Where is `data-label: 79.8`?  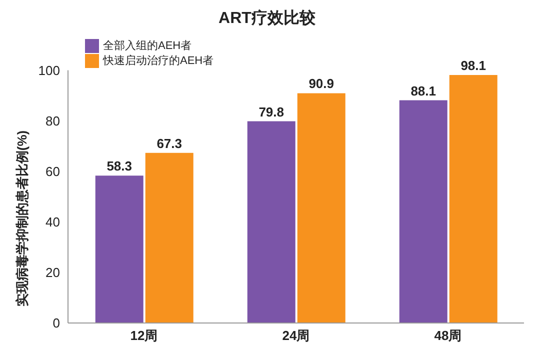 data-label: 79.8 is located at coordinates (271, 112).